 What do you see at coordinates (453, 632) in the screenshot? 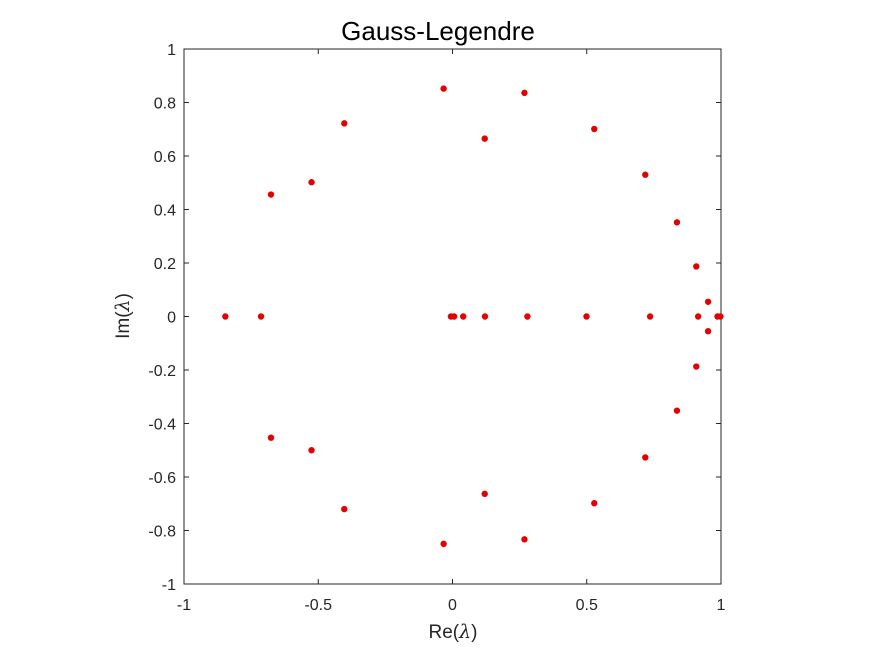
I see `x-axis-label: Re(λ)` at bounding box center [453, 632].